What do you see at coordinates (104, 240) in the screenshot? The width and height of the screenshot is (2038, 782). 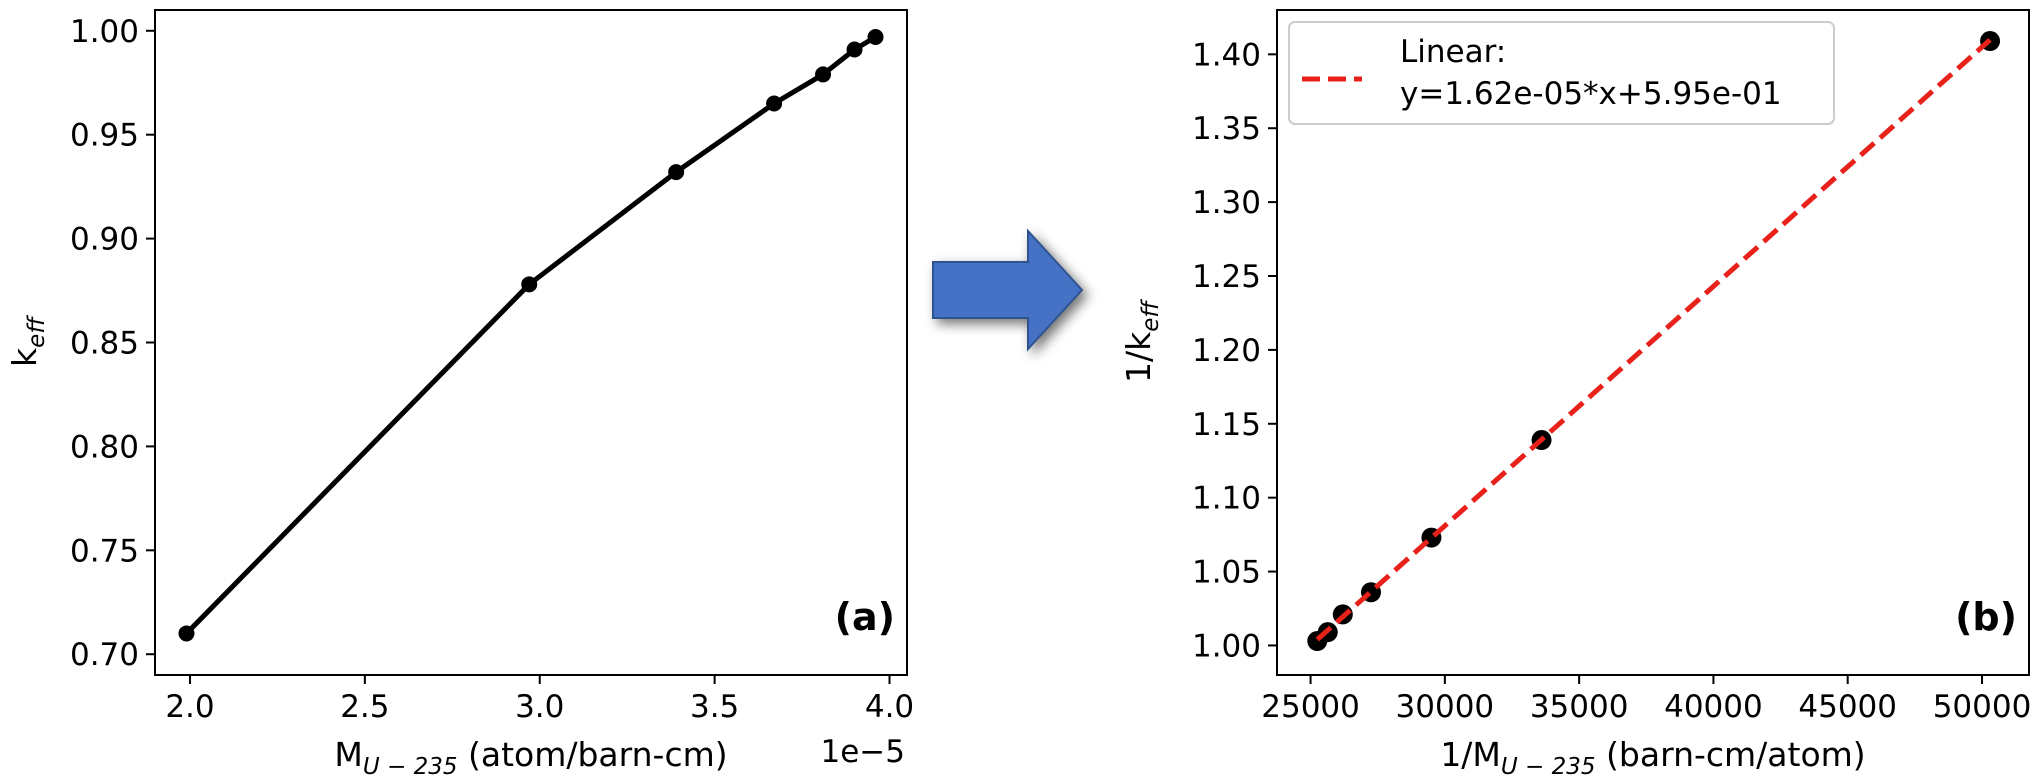 I see `y-tick-label: 0.90` at bounding box center [104, 240].